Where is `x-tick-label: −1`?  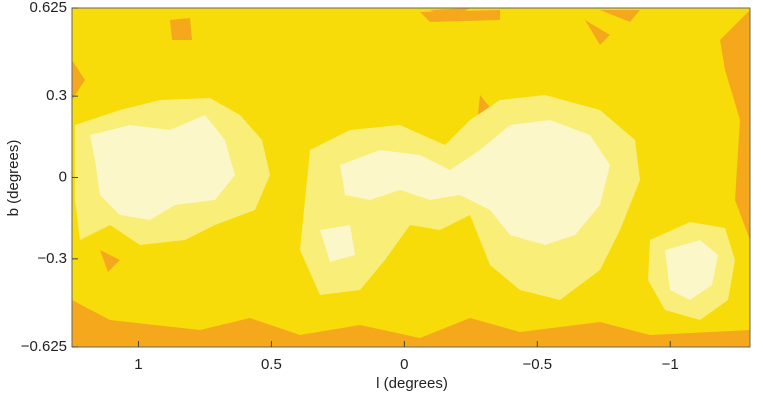 x-tick-label: −1 is located at coordinates (670, 364).